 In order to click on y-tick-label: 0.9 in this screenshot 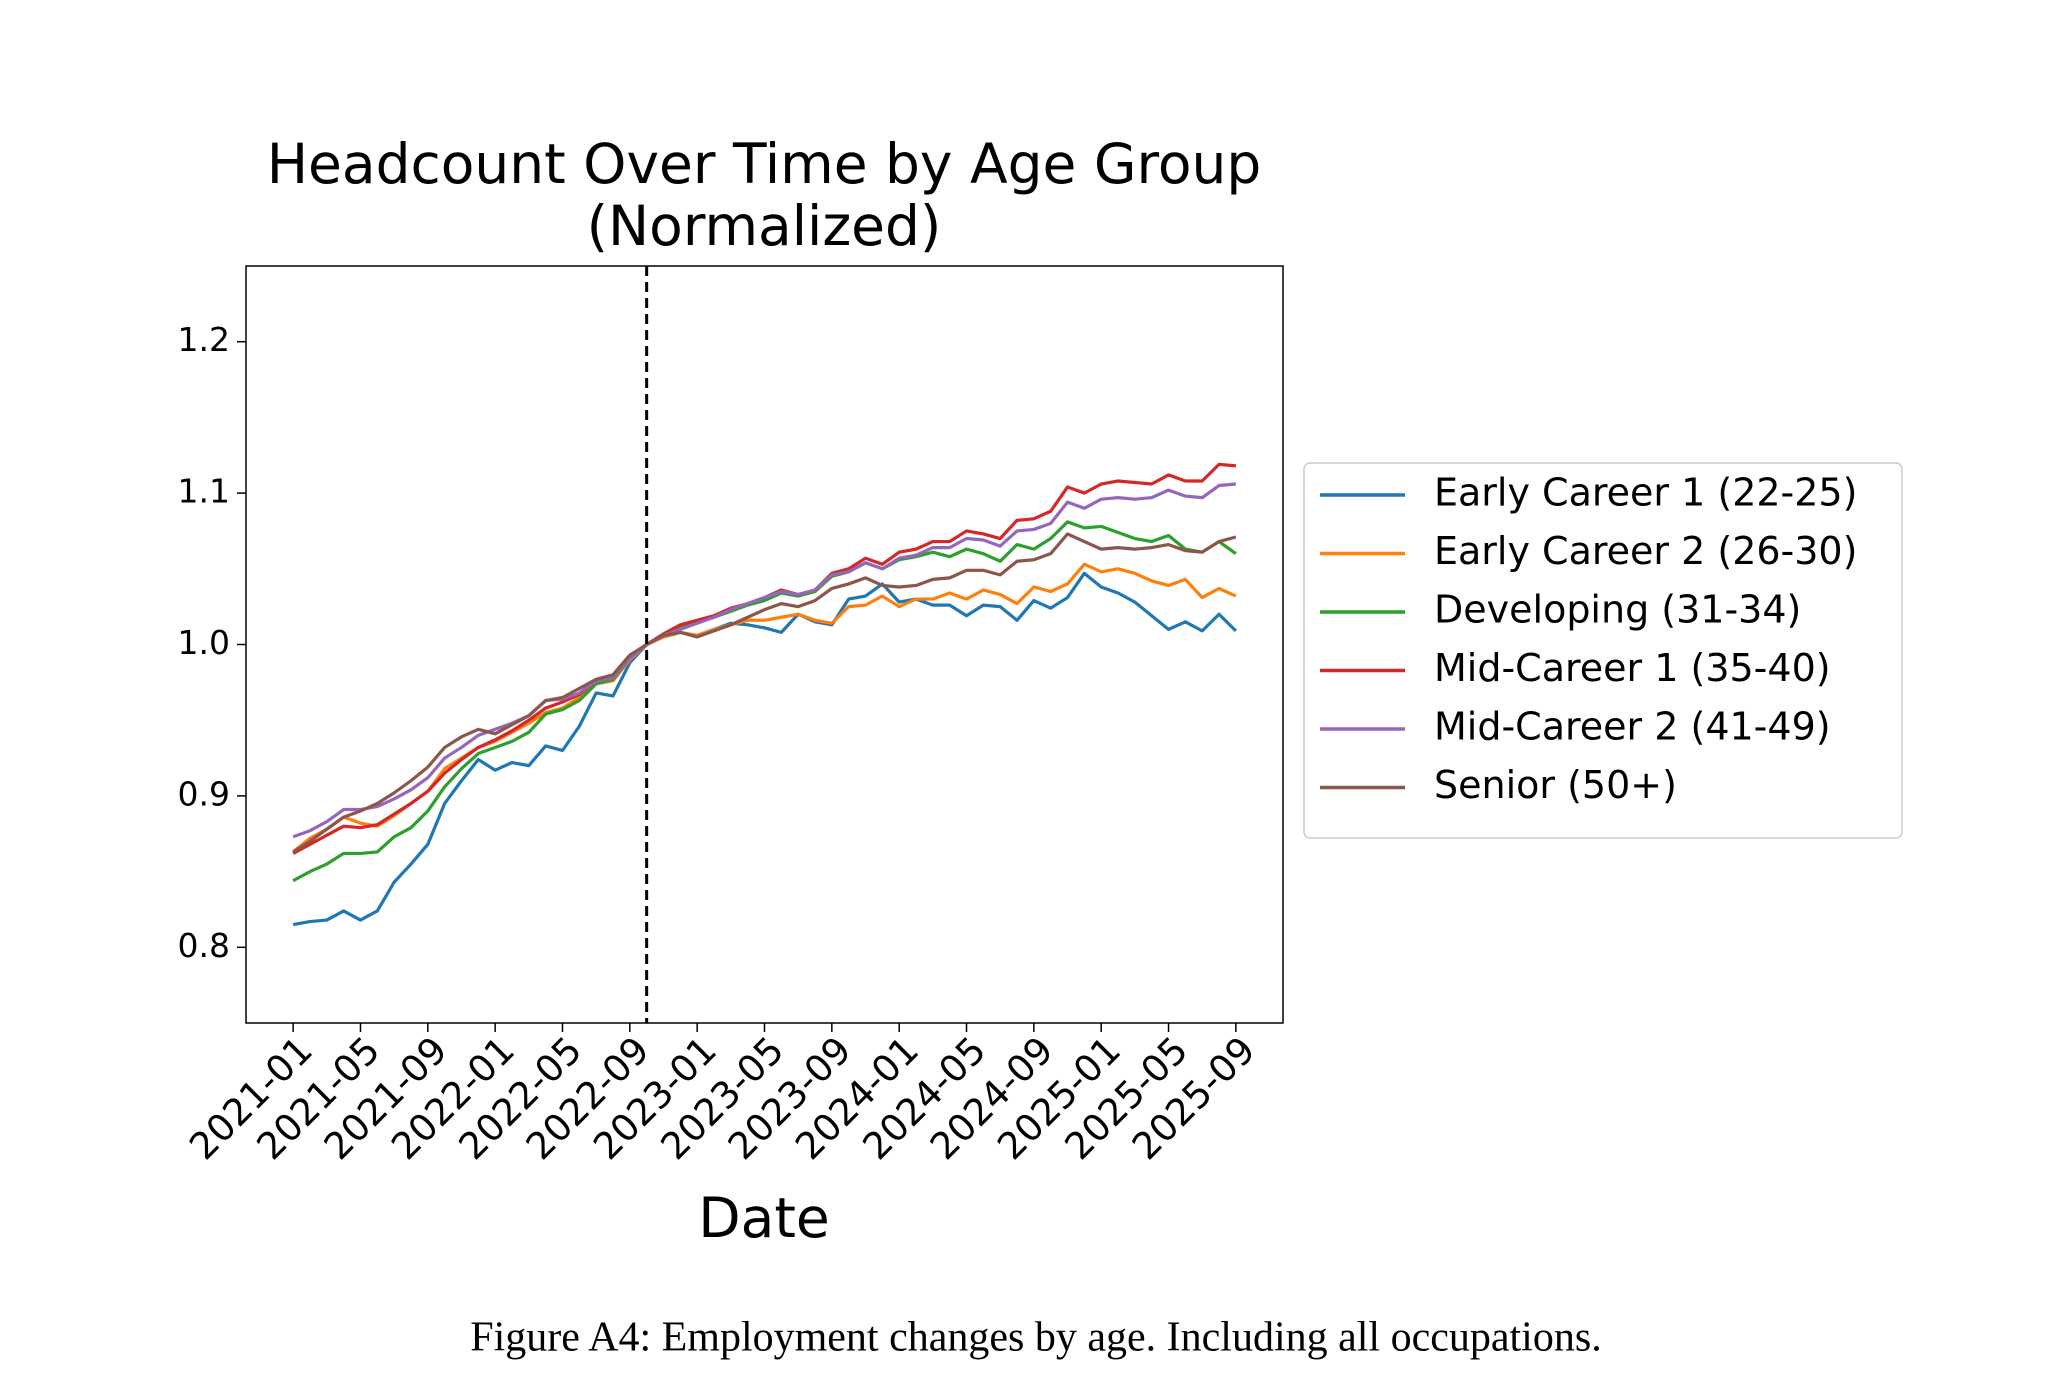, I will do `click(204, 793)`.